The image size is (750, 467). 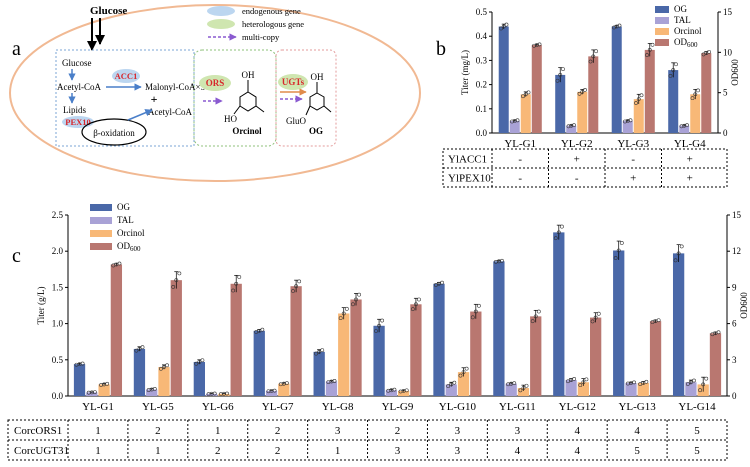 What do you see at coordinates (41, 306) in the screenshot?
I see `y-axis-label-left: Titer (g/L)` at bounding box center [41, 306].